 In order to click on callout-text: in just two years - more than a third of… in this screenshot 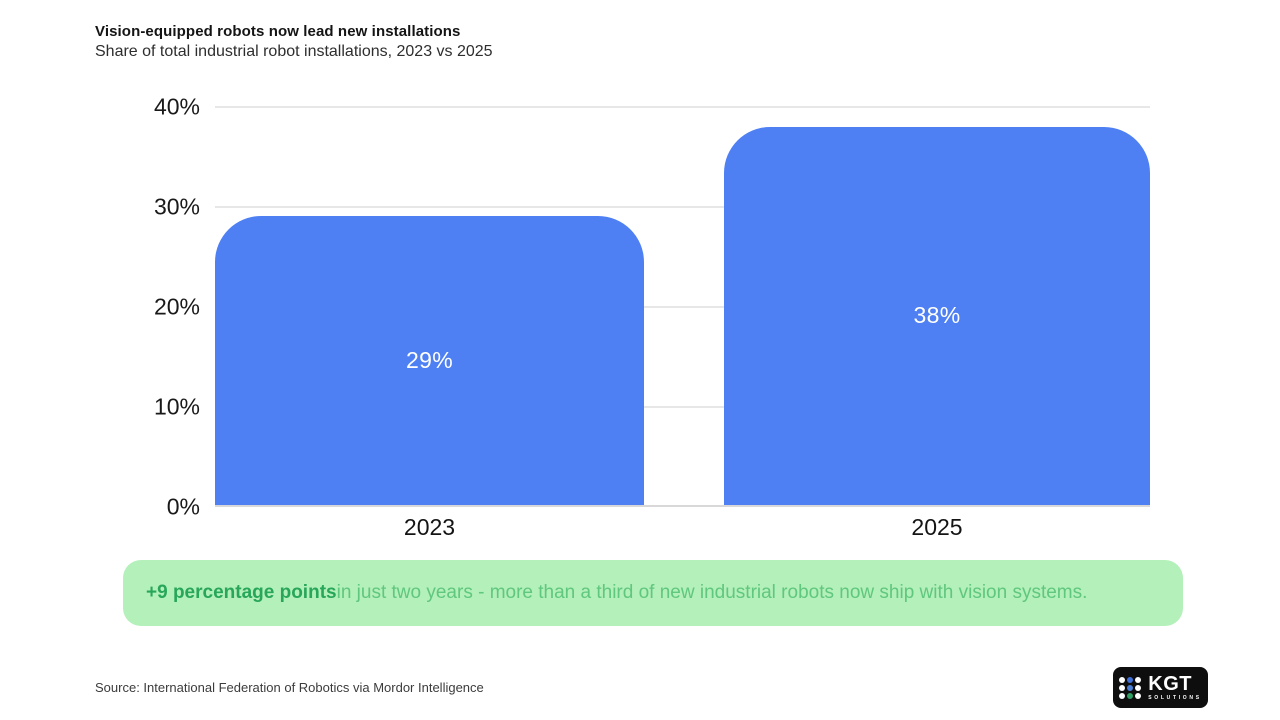, I will do `click(712, 592)`.